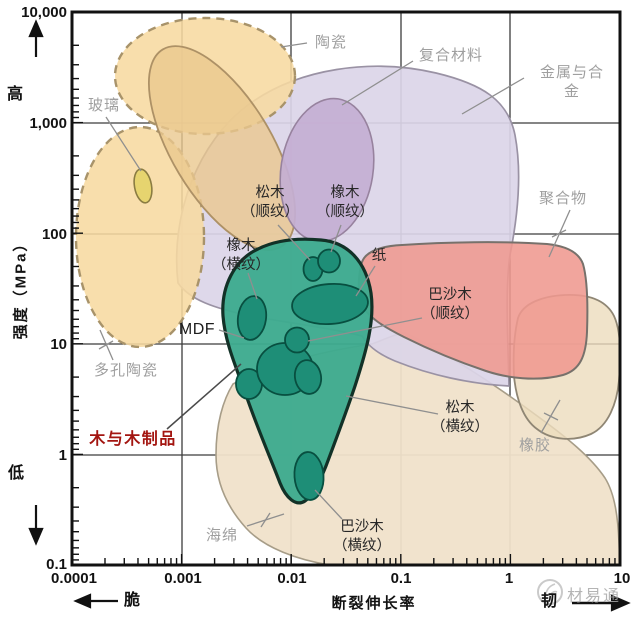 This screenshot has width=638, height=619. I want to click on item-oak-cross, so click(252, 318).